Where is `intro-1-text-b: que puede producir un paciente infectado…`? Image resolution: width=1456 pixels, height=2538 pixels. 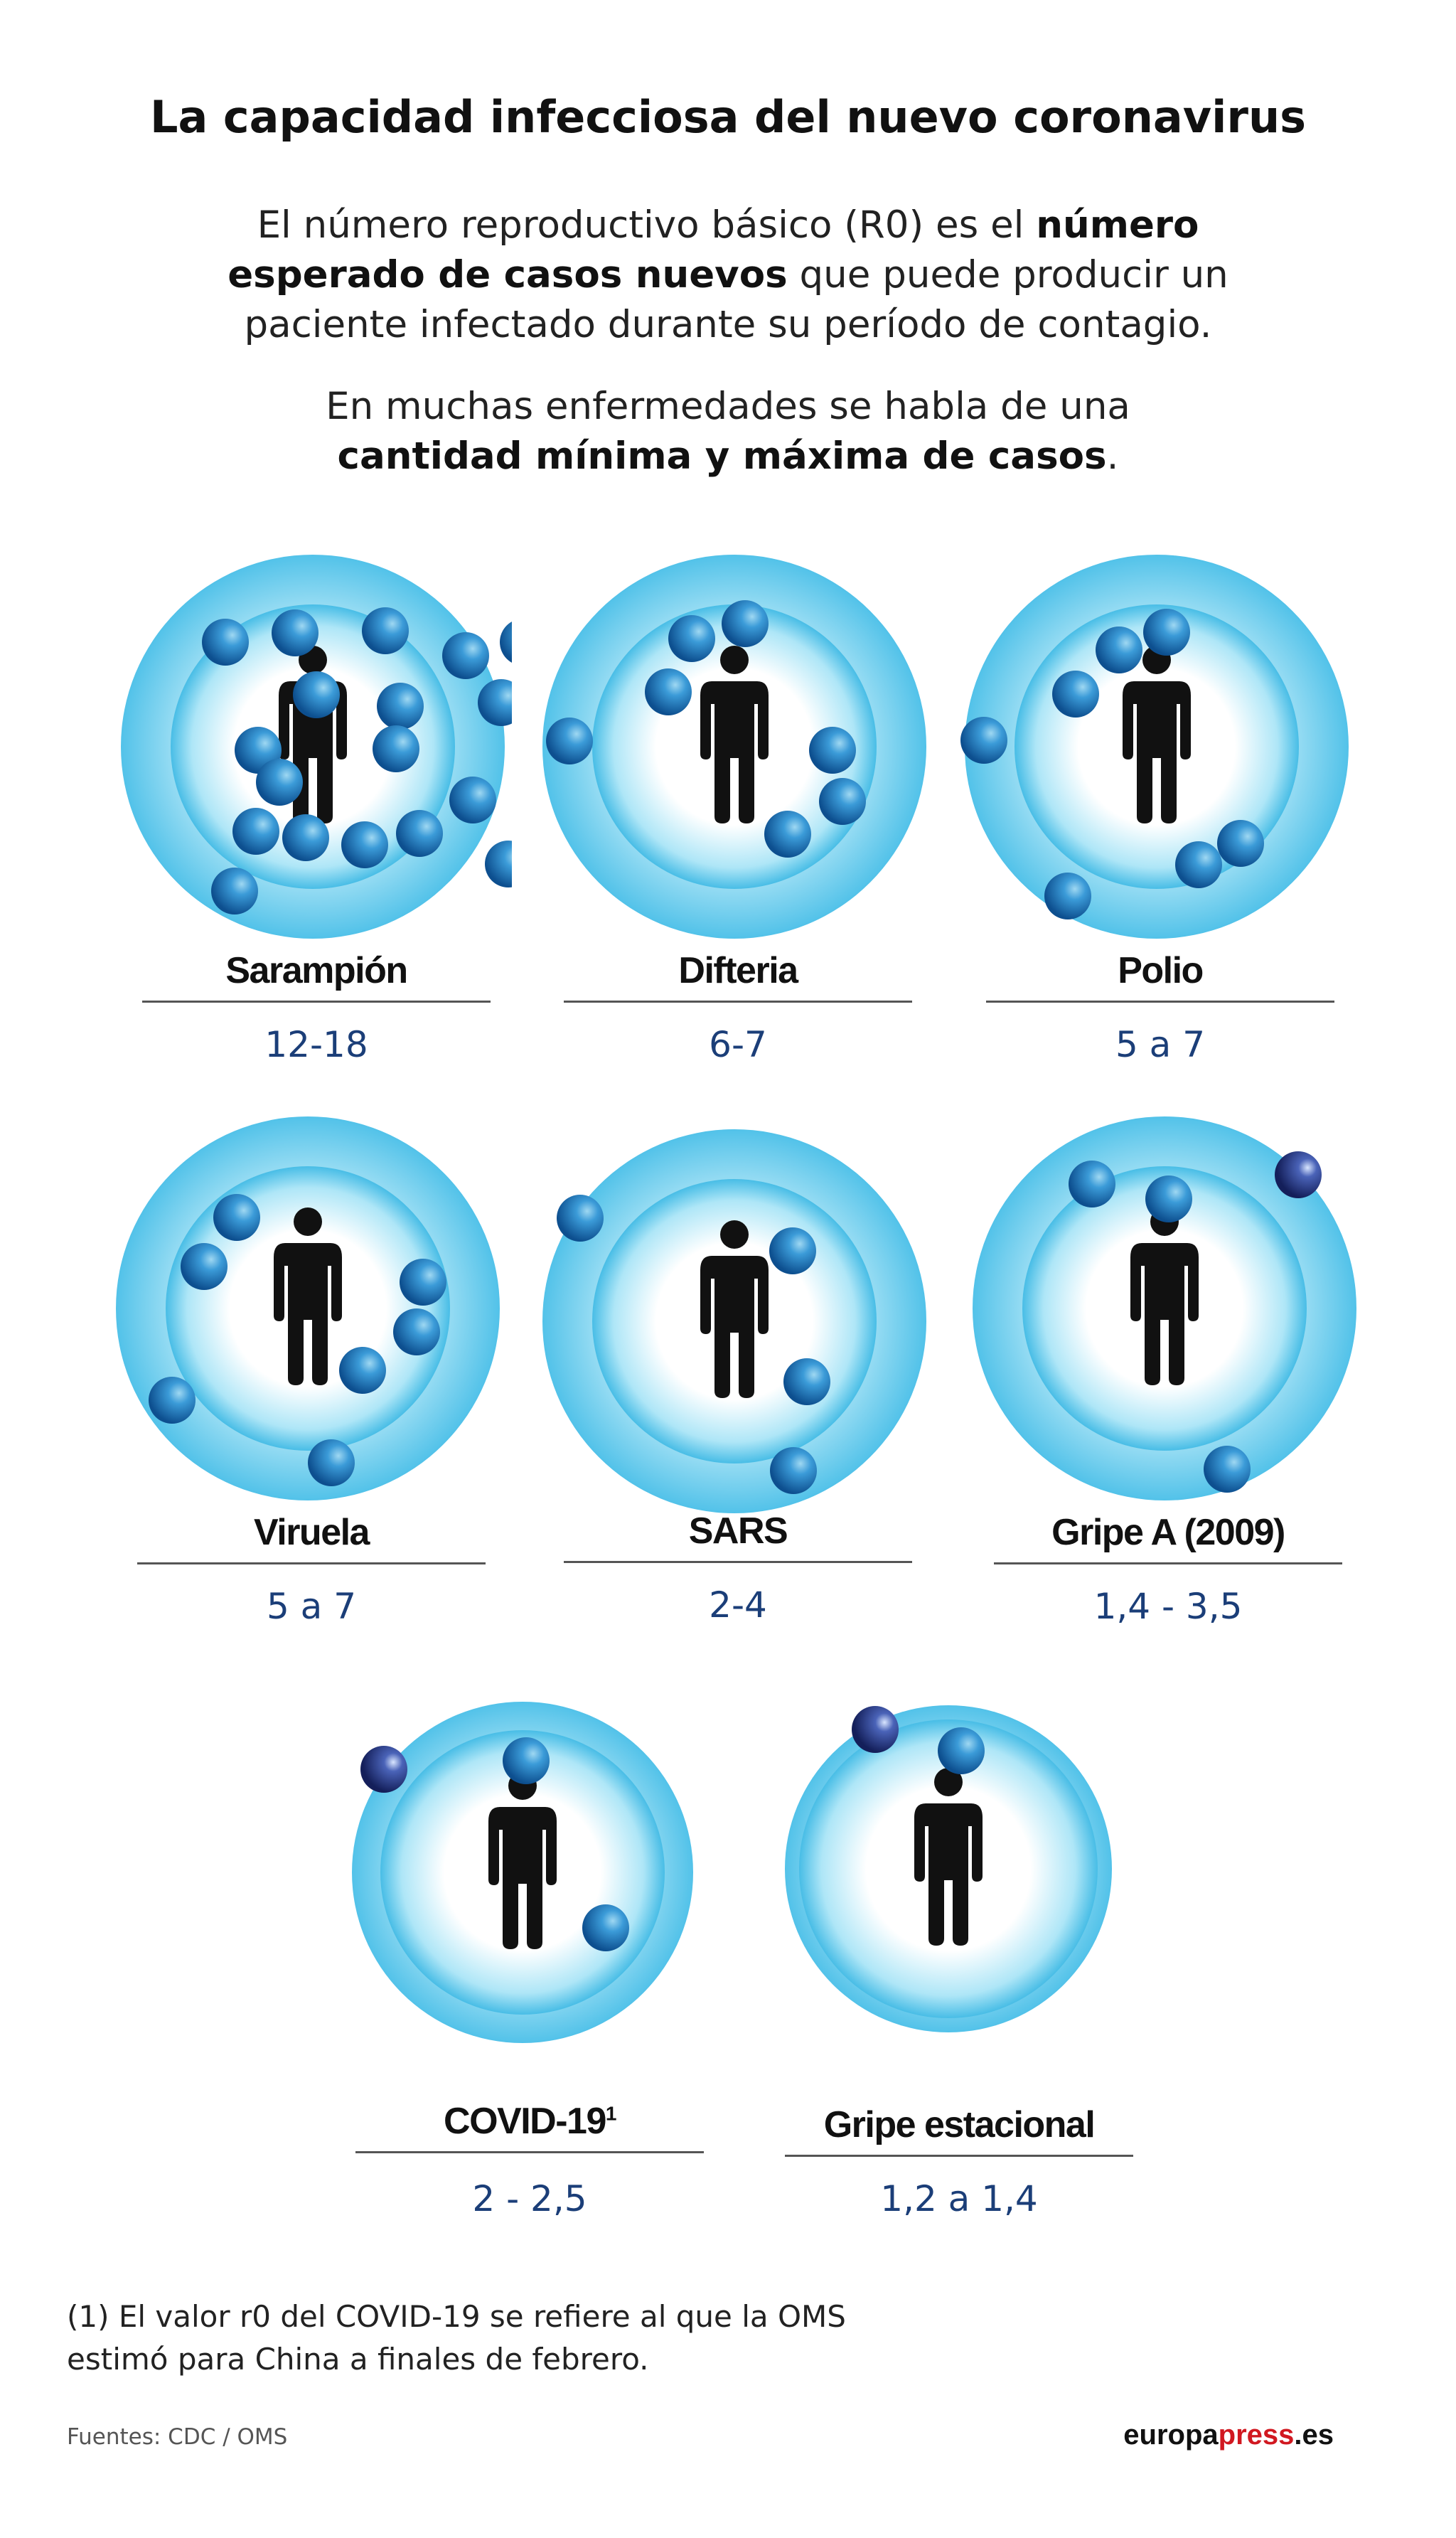 intro-1-text-b: que puede producir un paciente infectado… is located at coordinates (736, 299).